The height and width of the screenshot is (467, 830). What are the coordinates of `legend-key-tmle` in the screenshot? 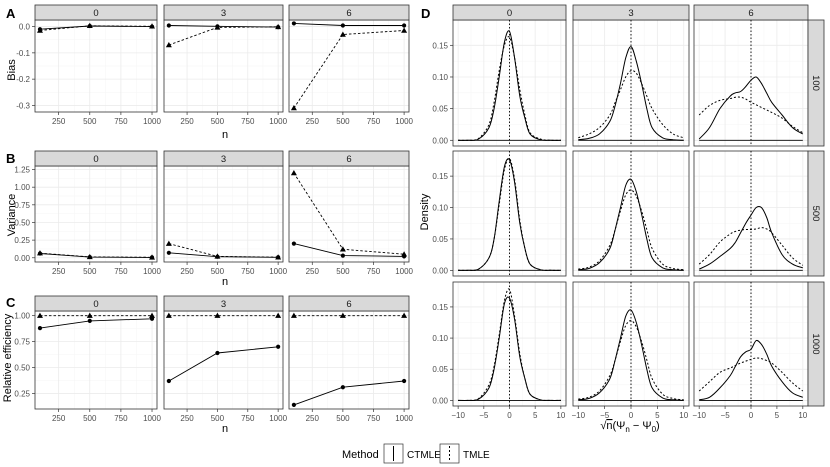 It's located at (449, 453).